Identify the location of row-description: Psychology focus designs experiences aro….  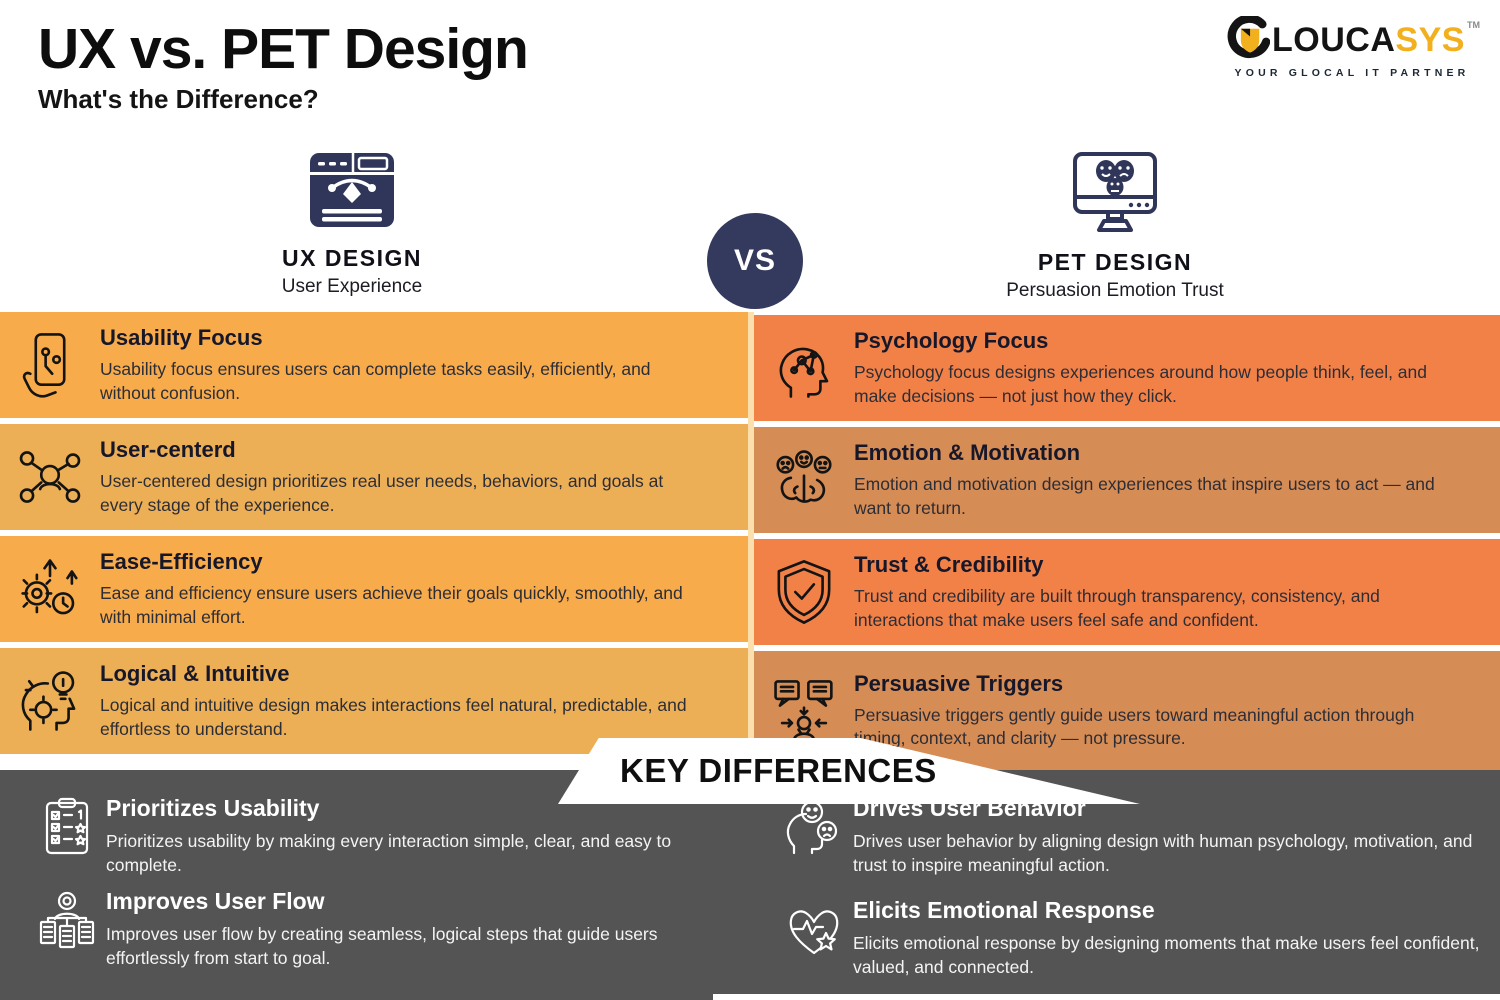
(1141, 384).